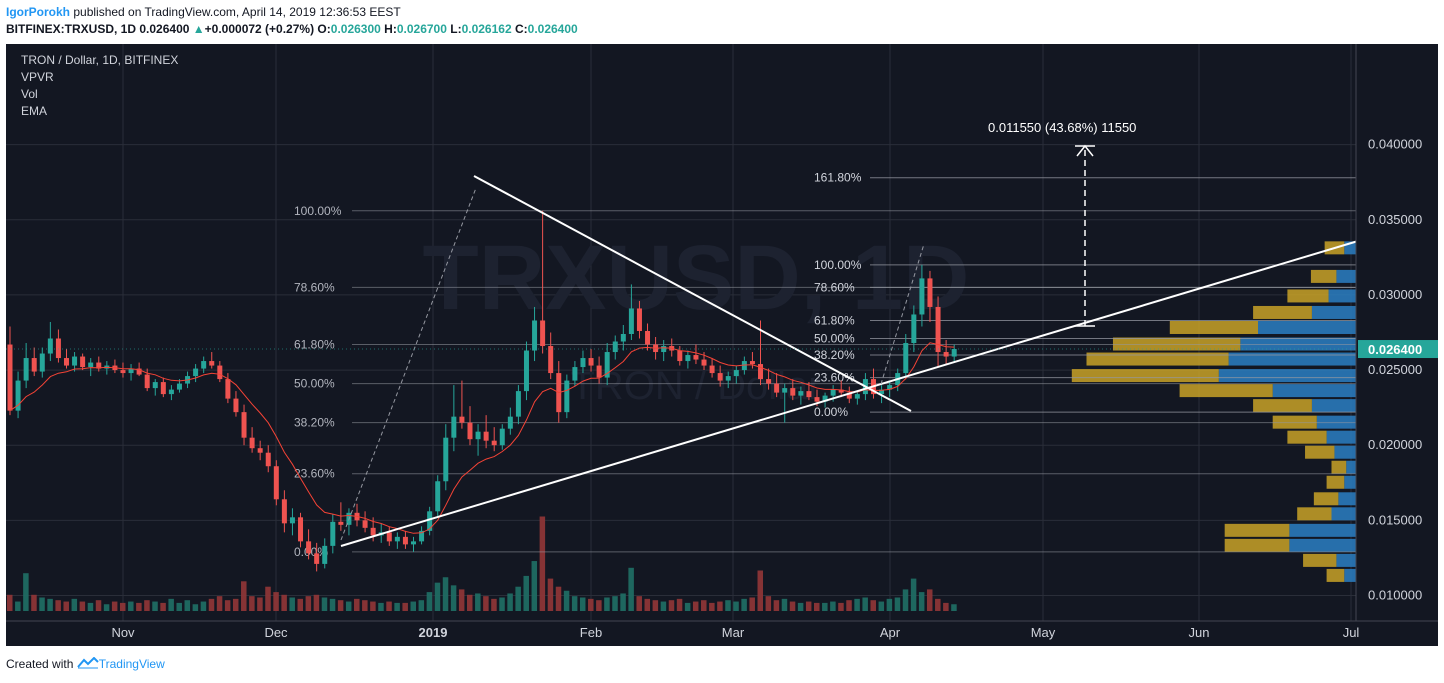 This screenshot has width=1444, height=683. Describe the element at coordinates (421, 29) in the screenshot. I see `high-value: 0.026700` at that location.